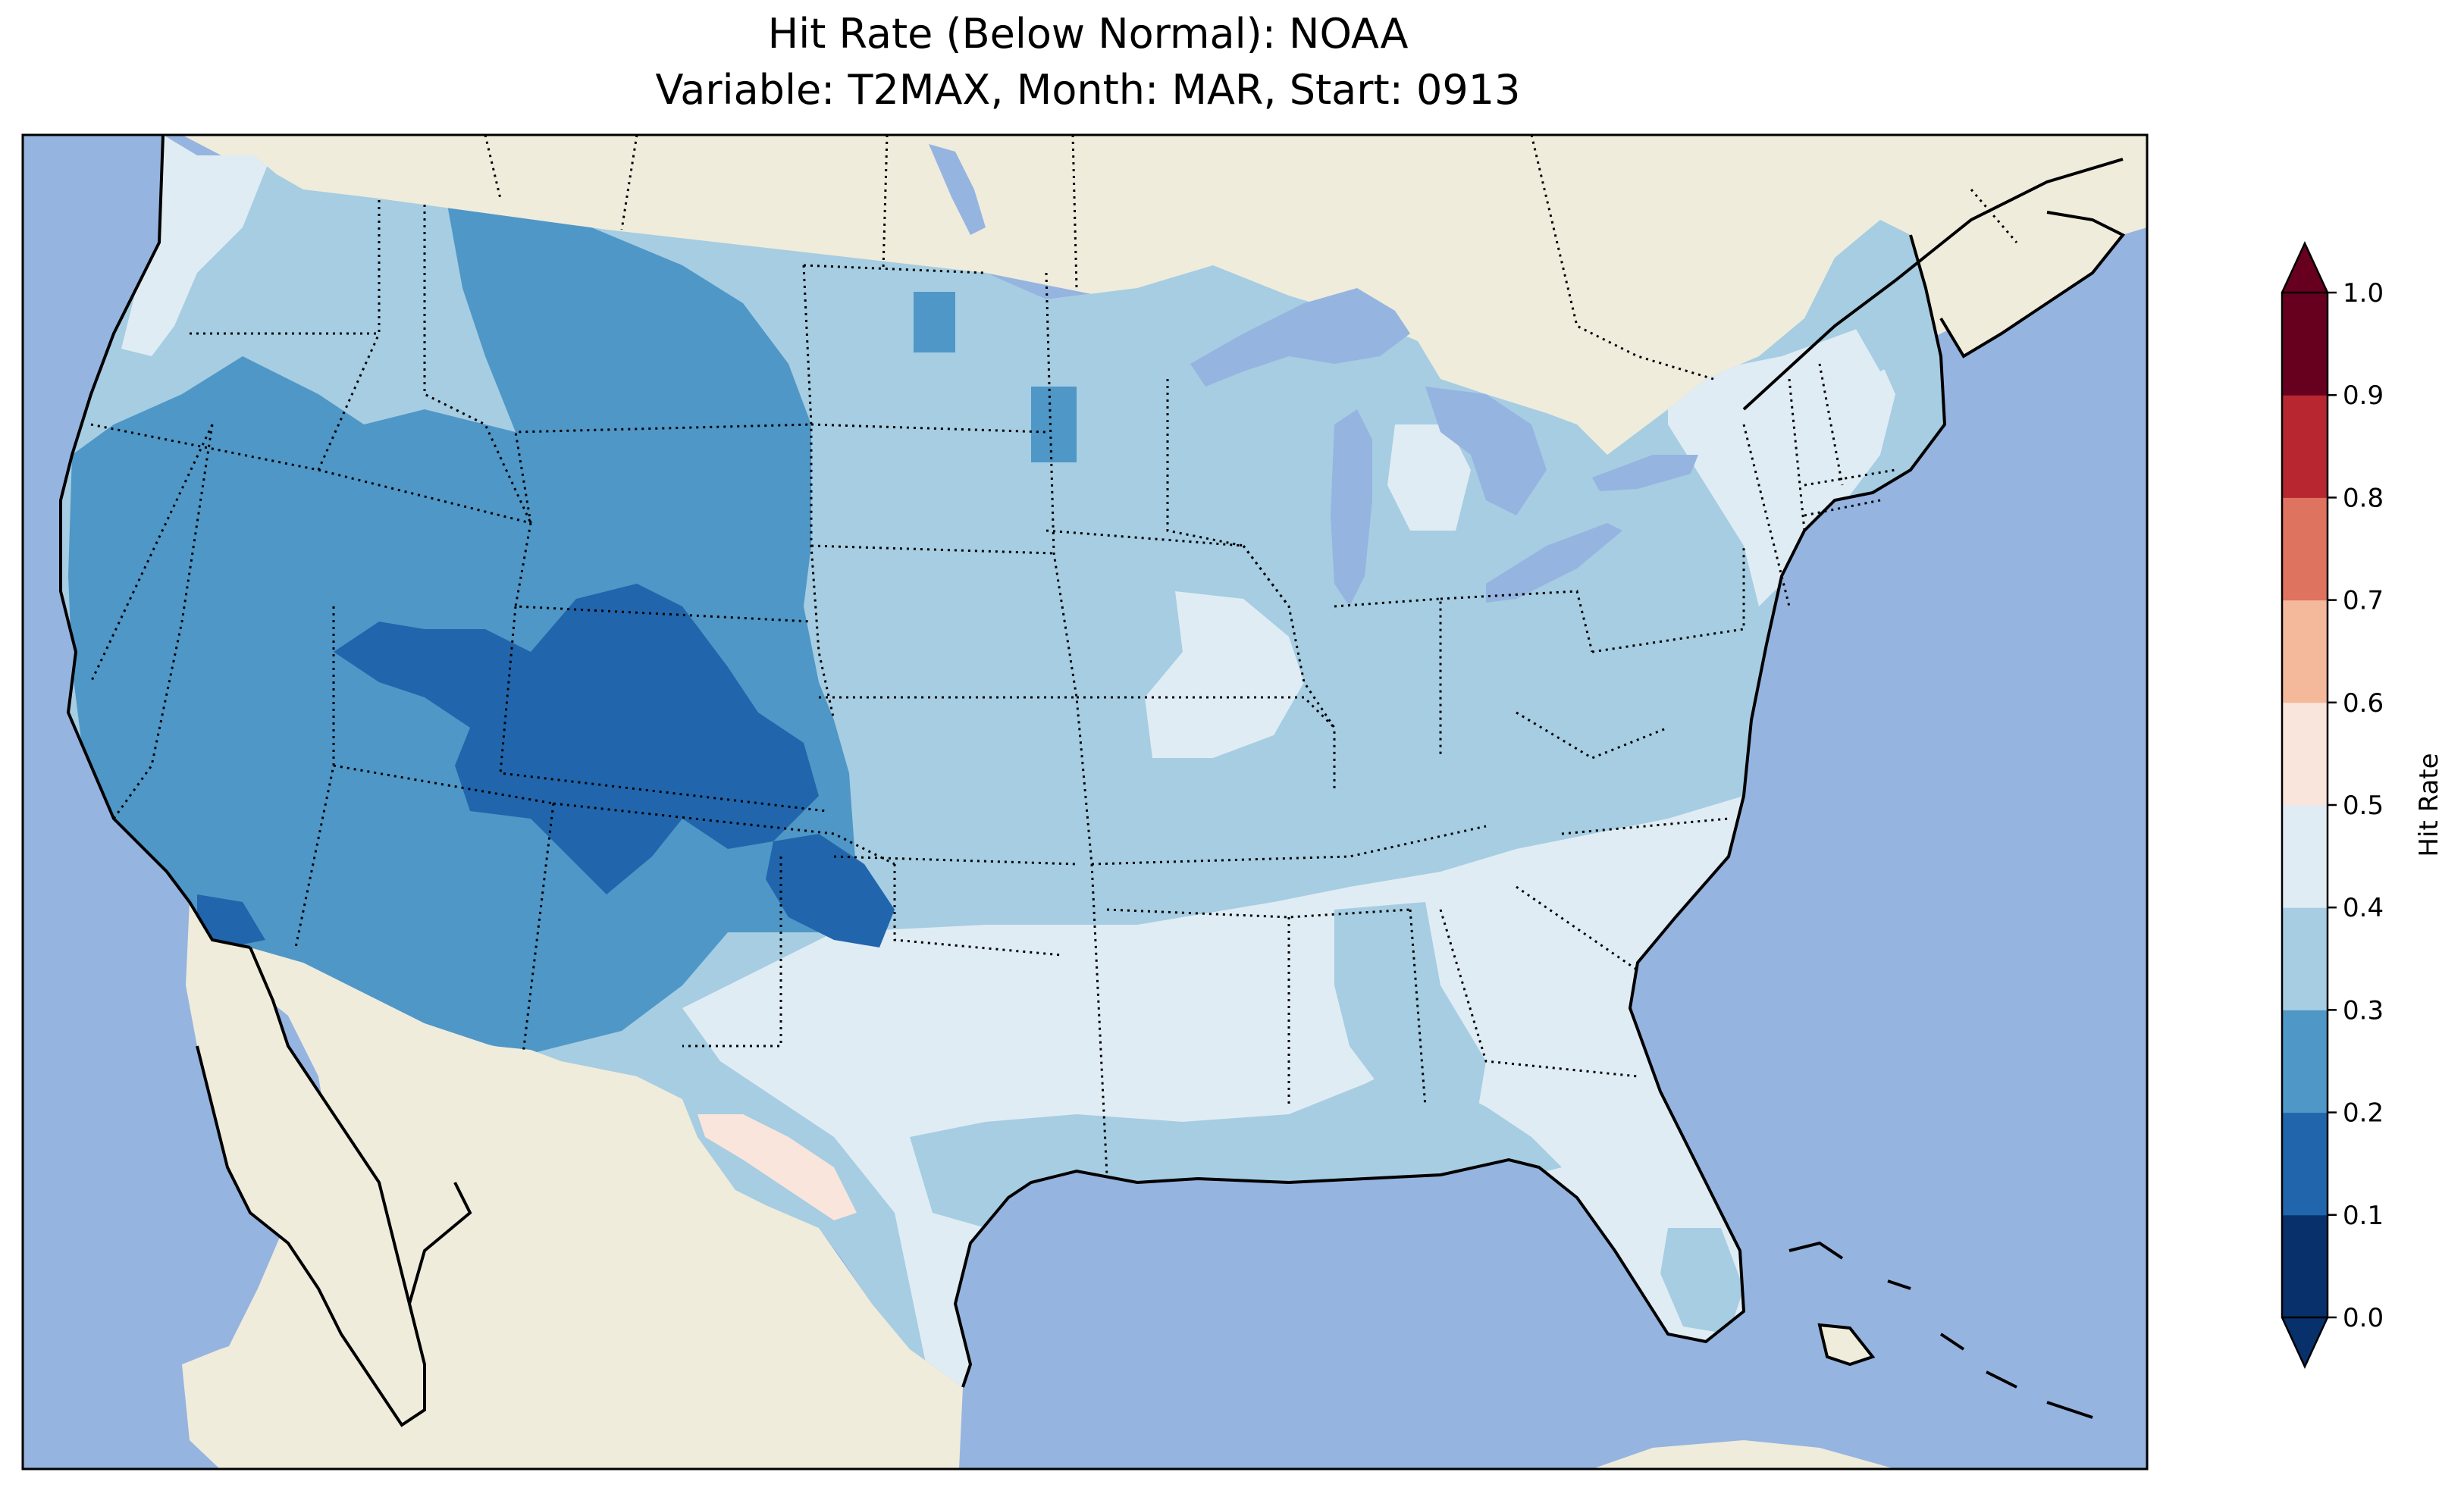  What do you see at coordinates (1744, 1454) in the screenshot?
I see `caribbean-land` at bounding box center [1744, 1454].